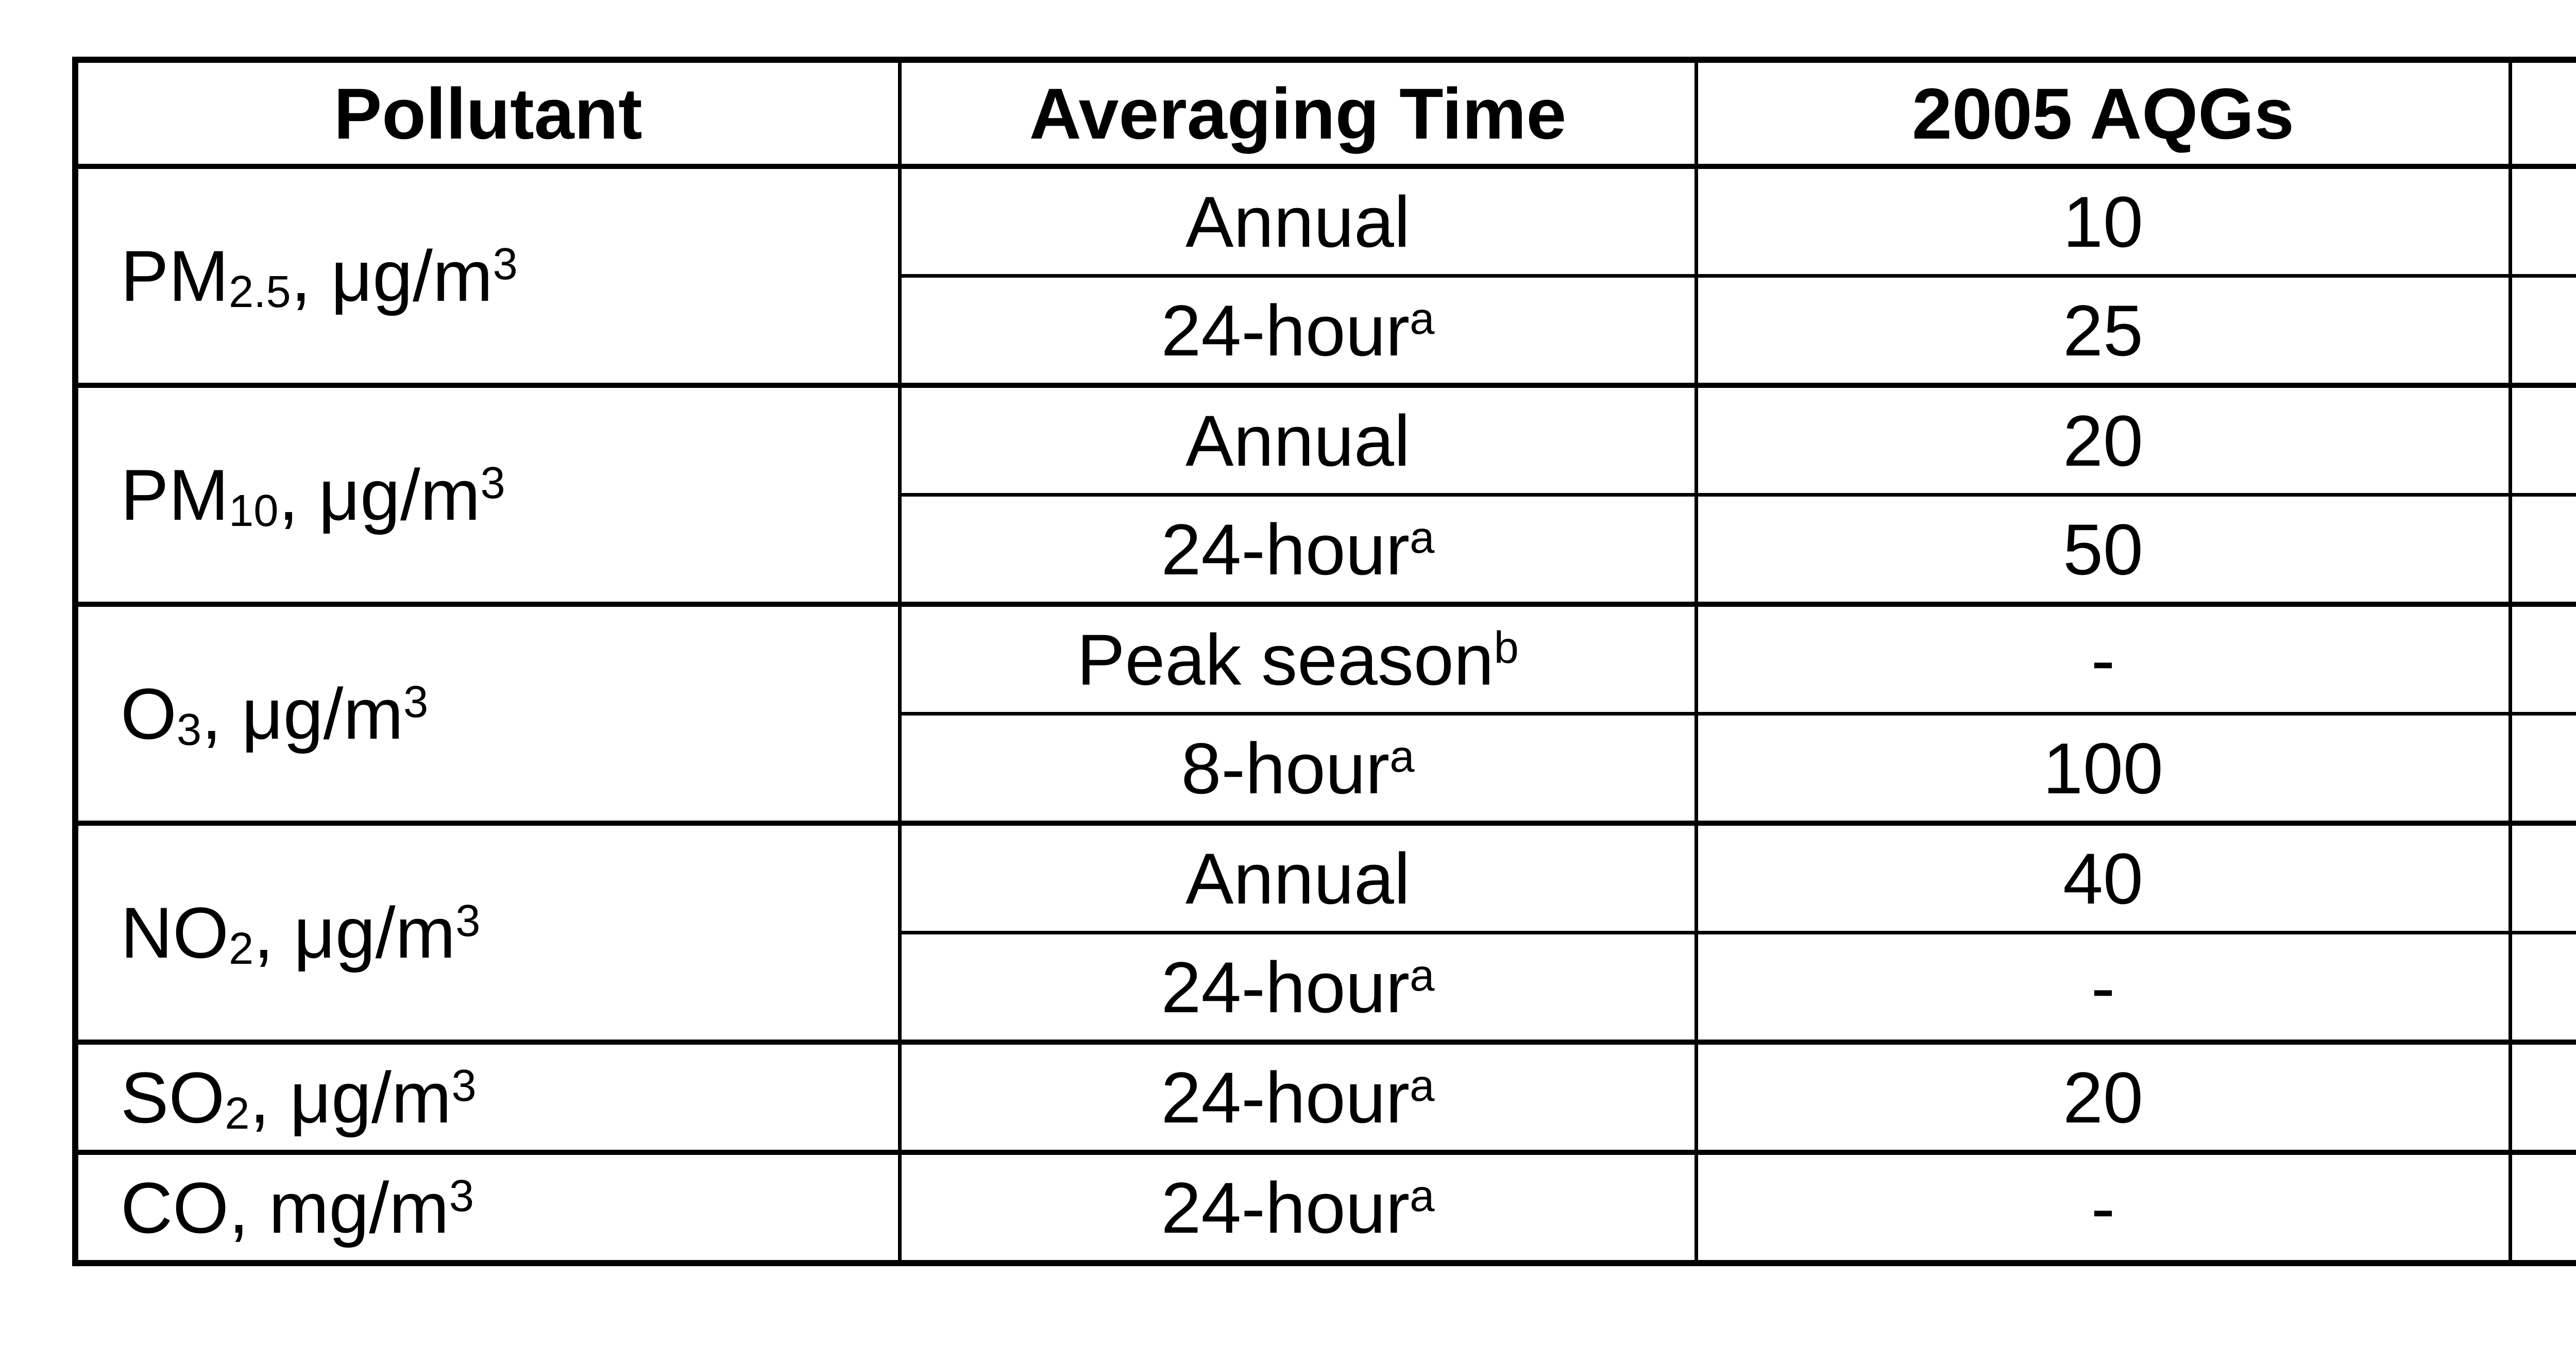  I want to click on averaging-time-text: 8-hour, so click(1285, 768).